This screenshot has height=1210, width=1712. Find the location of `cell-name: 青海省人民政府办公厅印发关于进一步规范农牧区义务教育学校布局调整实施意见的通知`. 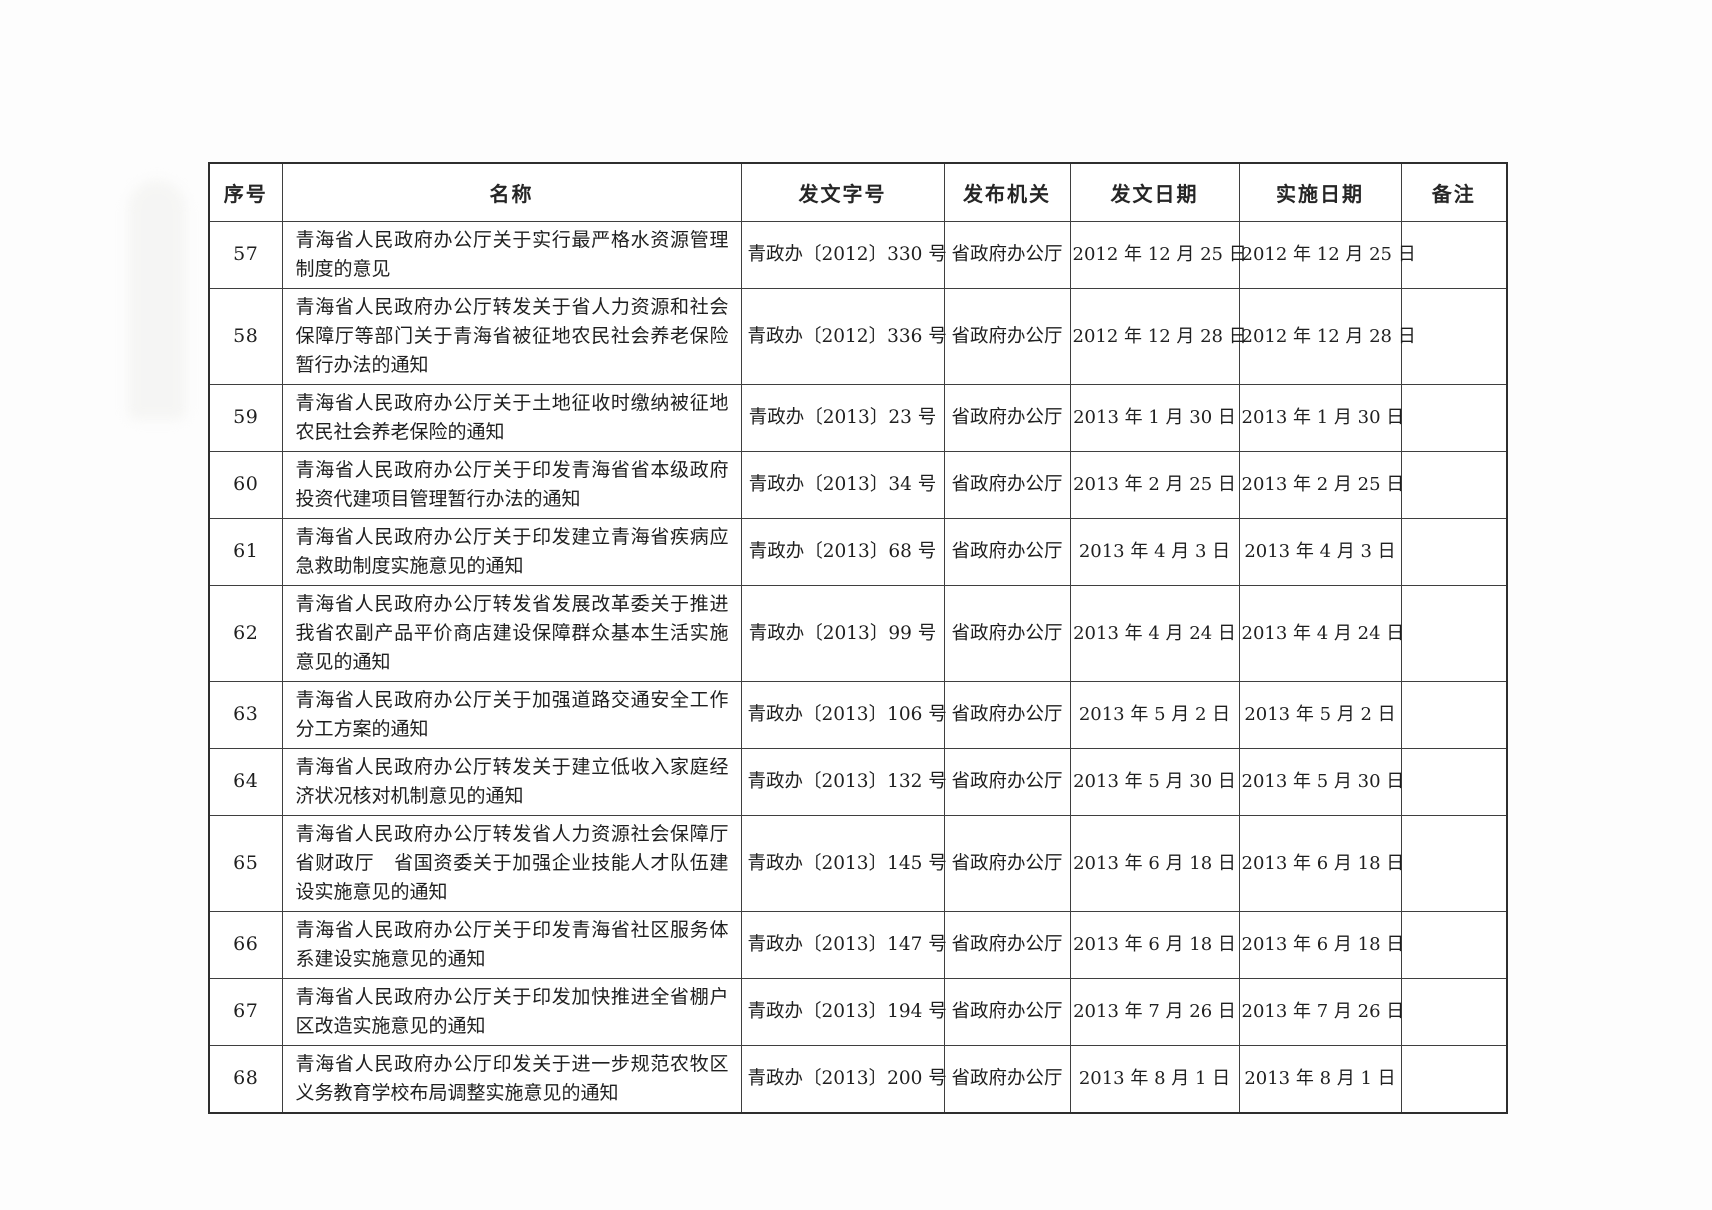

cell-name: 青海省人民政府办公厅印发关于进一步规范农牧区义务教育学校布局调整实施意见的通知 is located at coordinates (511, 1078).